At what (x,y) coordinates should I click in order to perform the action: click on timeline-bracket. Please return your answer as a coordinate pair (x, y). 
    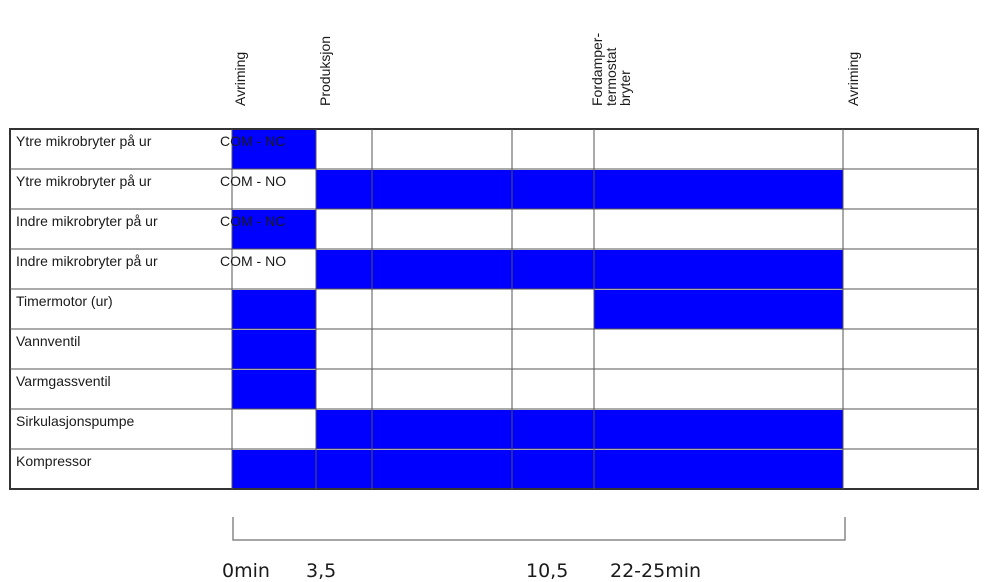
    Looking at the image, I should click on (539, 529).